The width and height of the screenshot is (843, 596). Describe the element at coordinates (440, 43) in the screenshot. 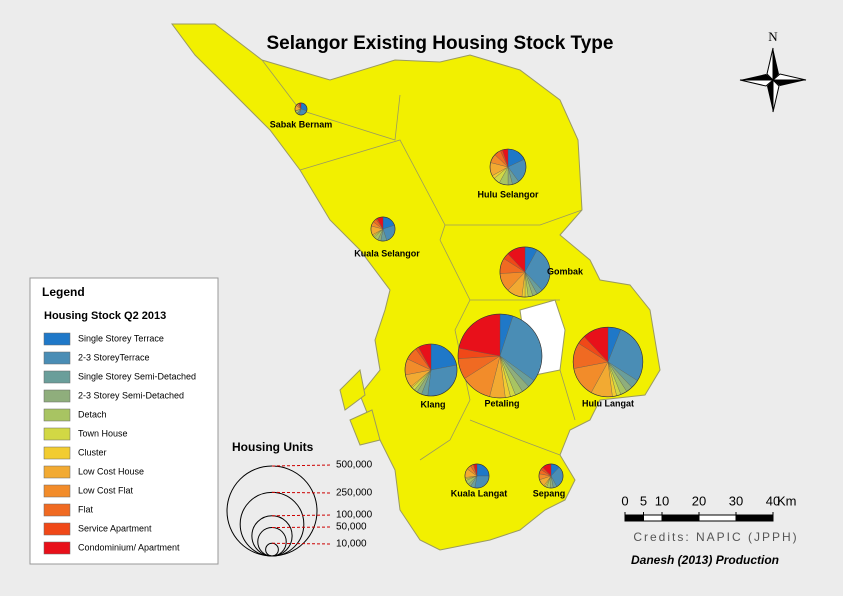

I see `map-title: Selangor Existing Housing Stock Type` at that location.